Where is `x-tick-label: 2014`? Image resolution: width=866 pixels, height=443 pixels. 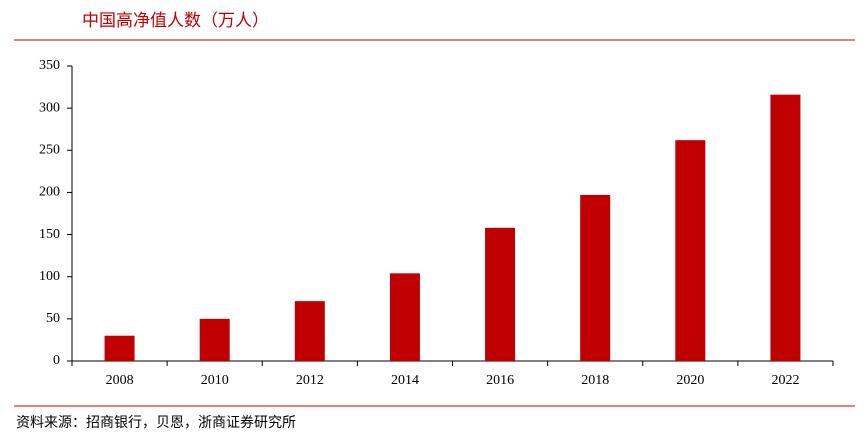
x-tick-label: 2014 is located at coordinates (405, 380).